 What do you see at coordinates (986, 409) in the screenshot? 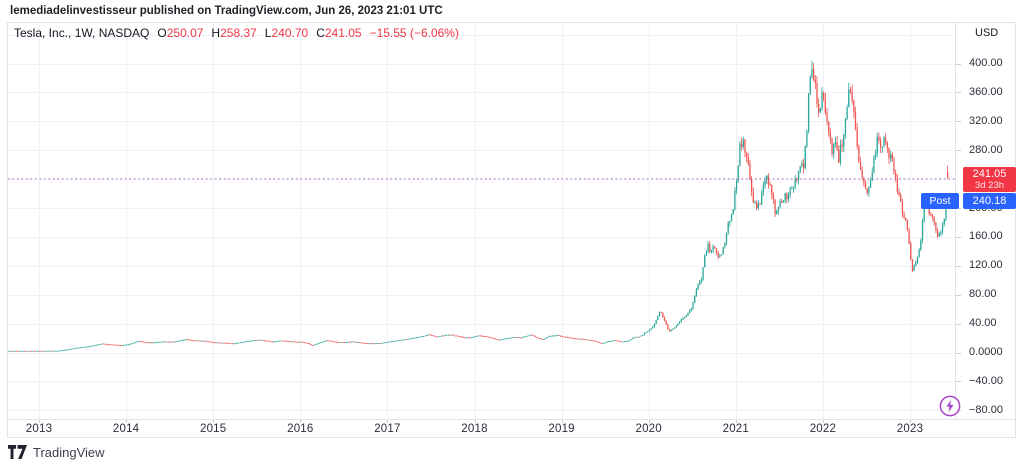
I see `price-tick-label: −80.00` at bounding box center [986, 409].